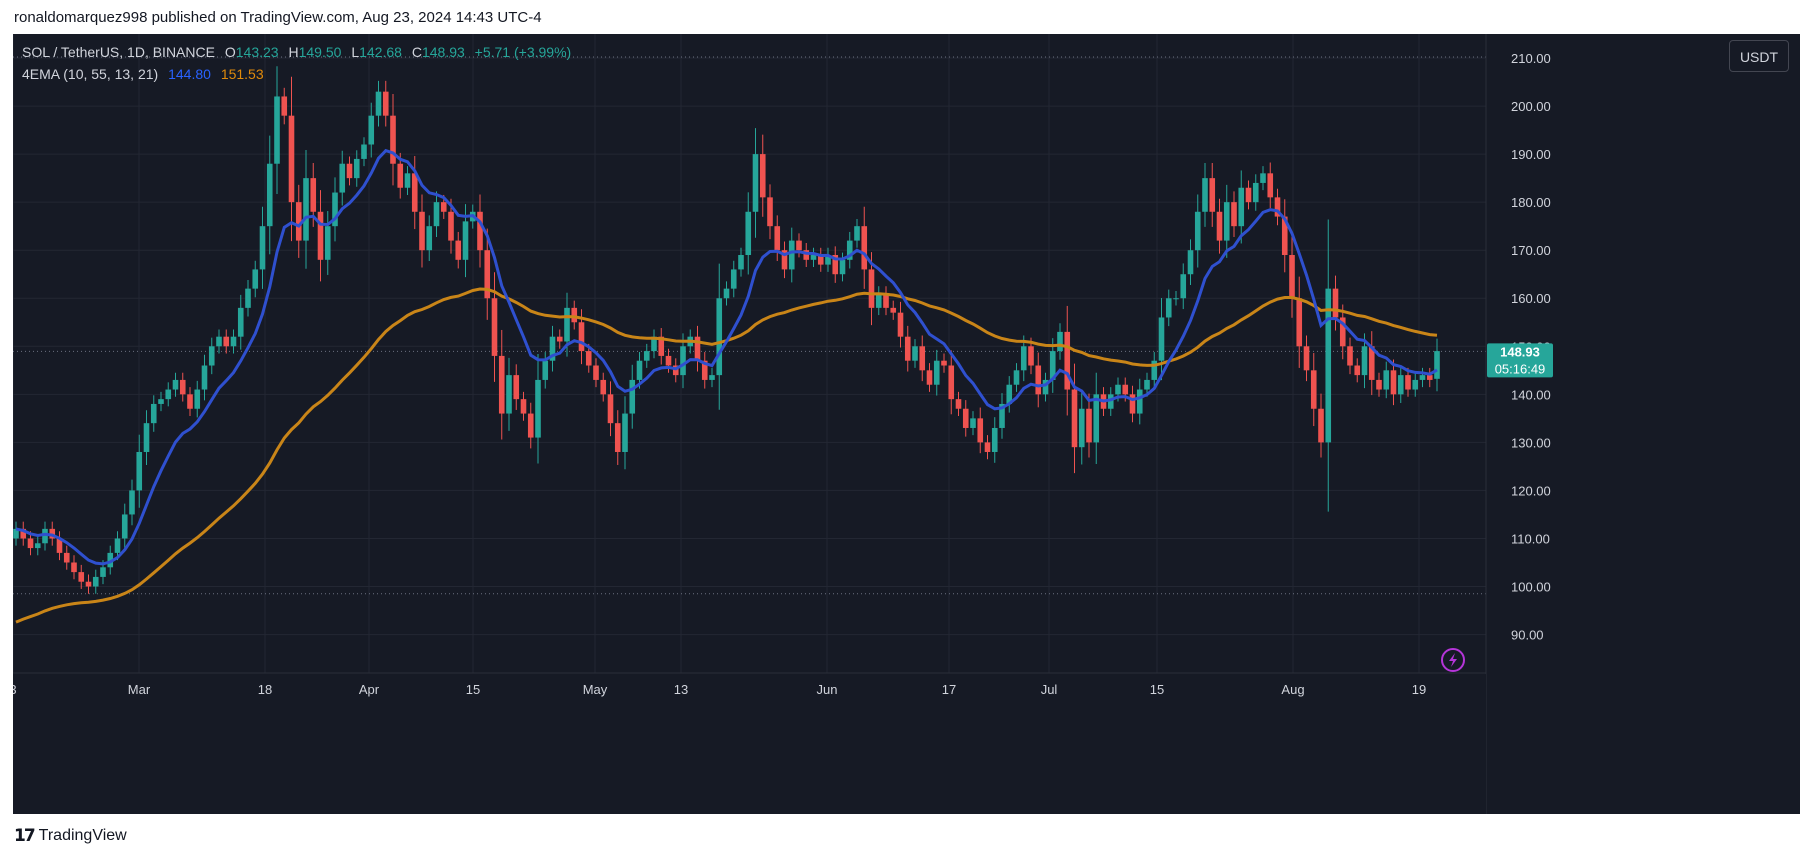  I want to click on close-label: C, so click(416, 52).